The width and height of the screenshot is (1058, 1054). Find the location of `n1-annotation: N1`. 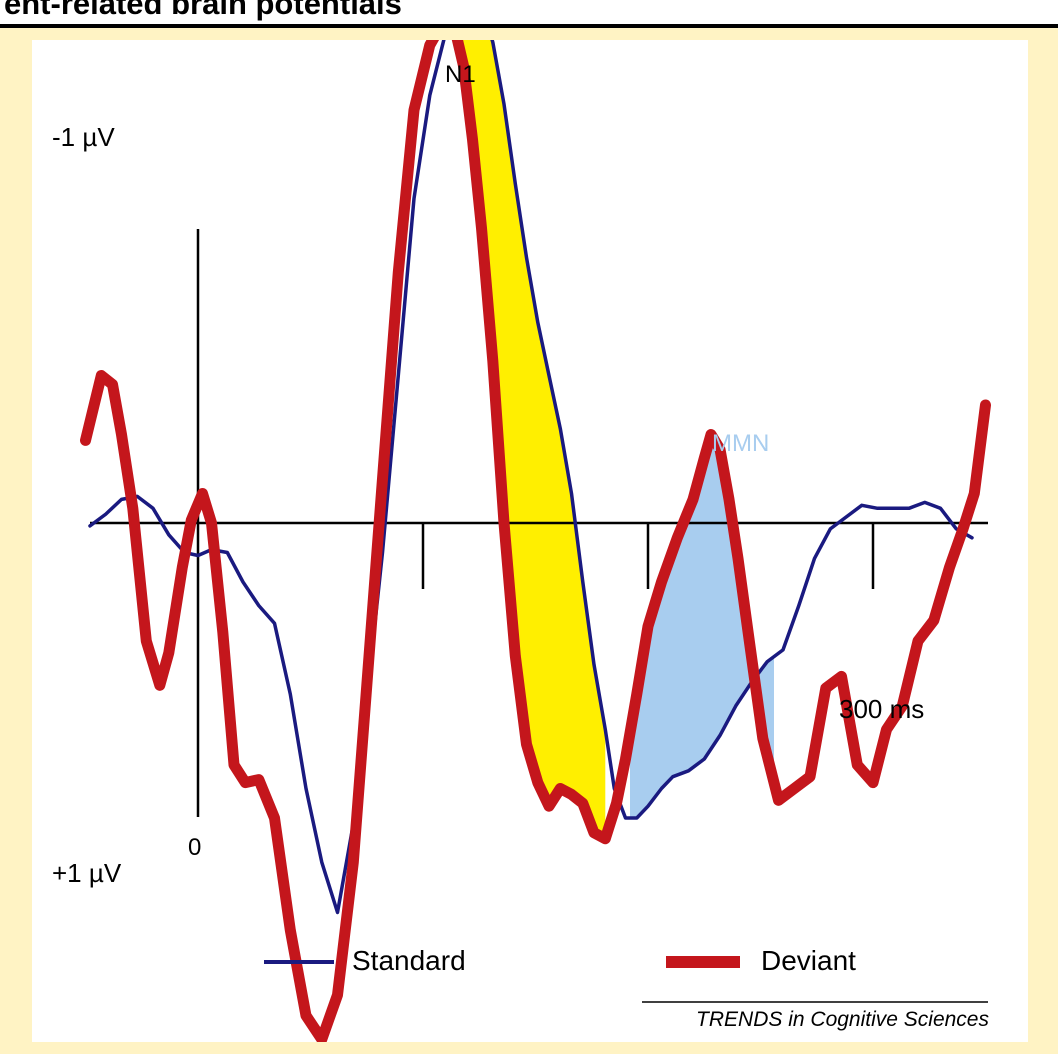

n1-annotation: N1 is located at coordinates (460, 74).